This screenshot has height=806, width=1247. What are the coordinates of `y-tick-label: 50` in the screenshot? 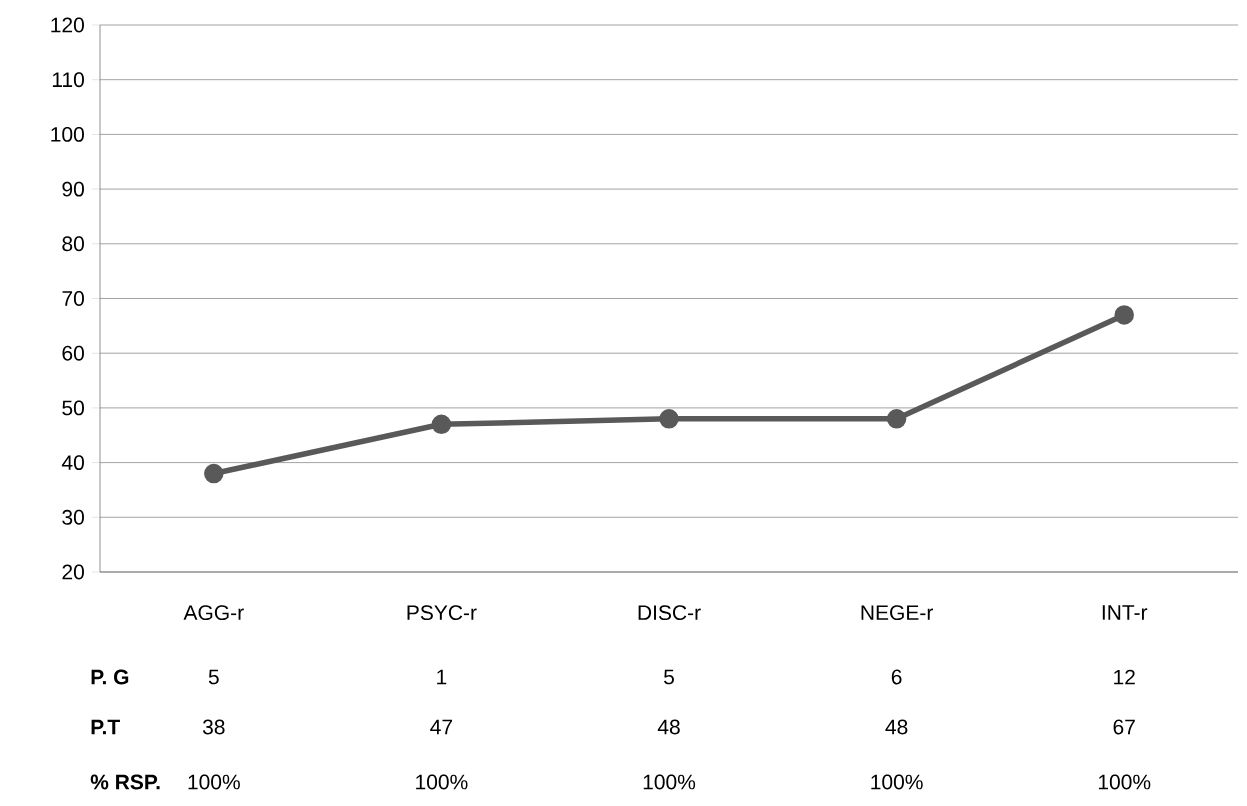 It's located at (73, 408).